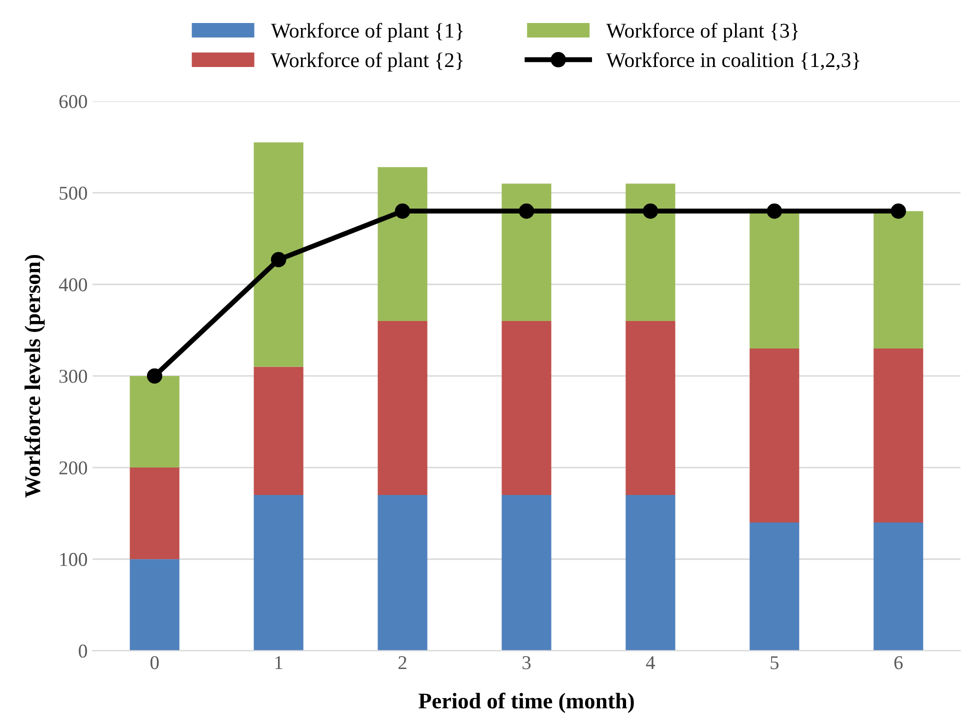 The height and width of the screenshot is (723, 975). What do you see at coordinates (74, 376) in the screenshot?
I see `y-tick-label: 300` at bounding box center [74, 376].